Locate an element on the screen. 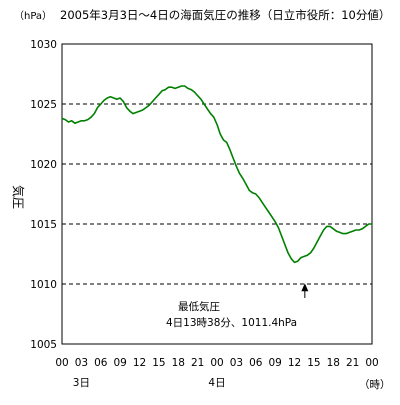 The width and height of the screenshot is (400, 405). y-unit-label: （hPa） is located at coordinates (33, 16).